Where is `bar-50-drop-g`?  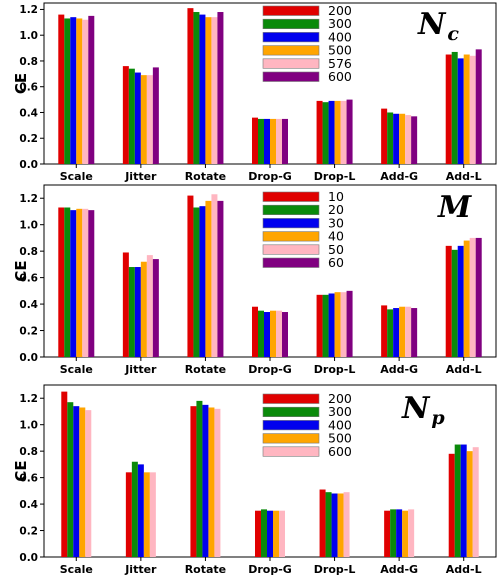
bar-50-drop-g is located at coordinates (279, 333).